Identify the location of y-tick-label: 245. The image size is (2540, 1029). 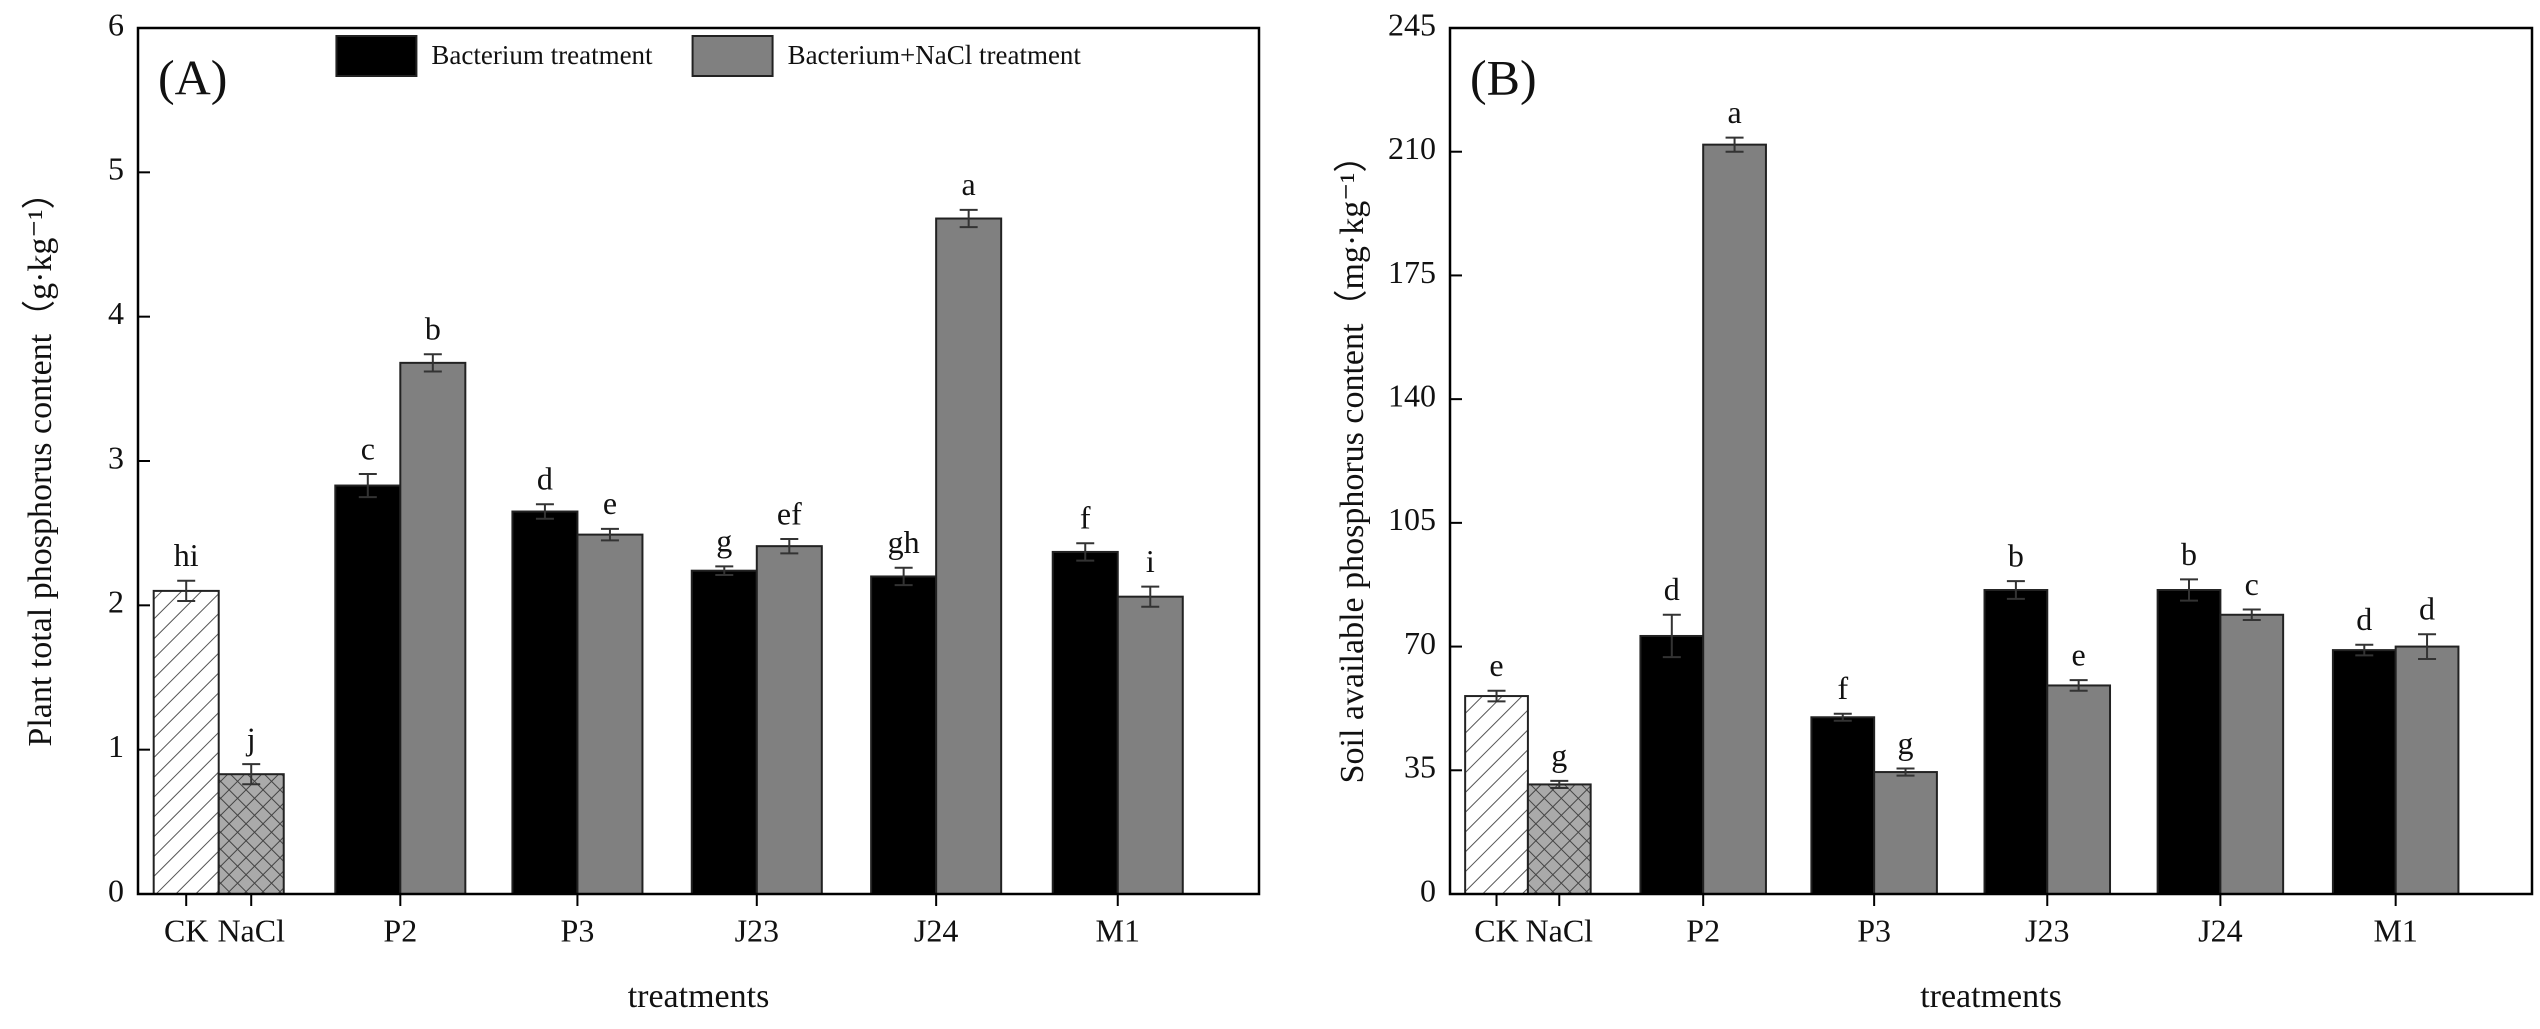
(1412, 24).